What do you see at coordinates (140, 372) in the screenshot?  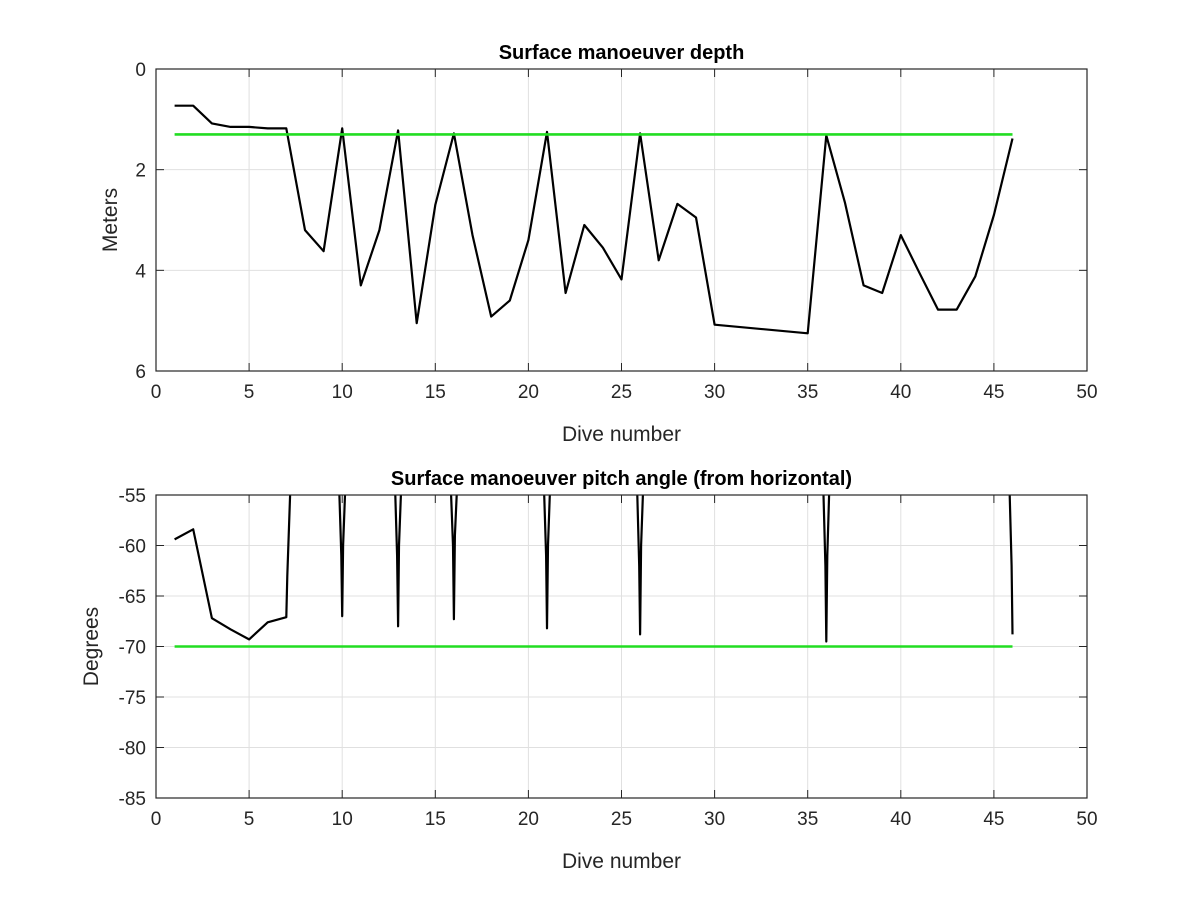 I see `y-tick-label: 6` at bounding box center [140, 372].